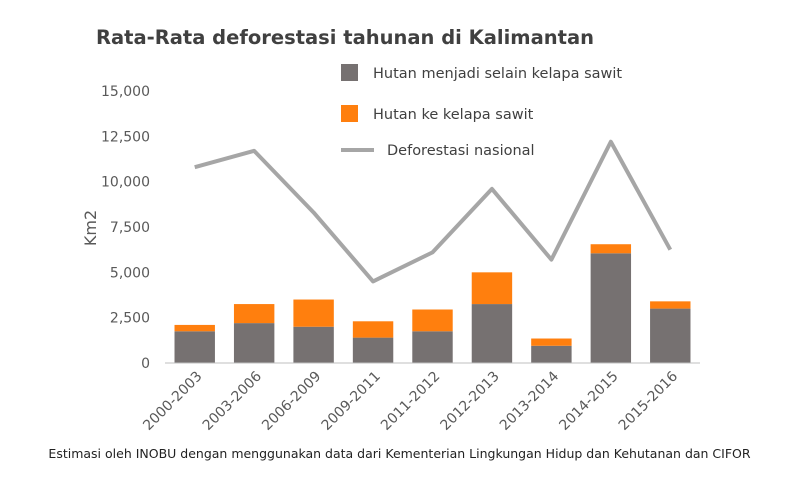 This screenshot has width=799, height=503. I want to click on legend-label-hutan-sawit: Hutan ke kelapa sawit, so click(453, 115).